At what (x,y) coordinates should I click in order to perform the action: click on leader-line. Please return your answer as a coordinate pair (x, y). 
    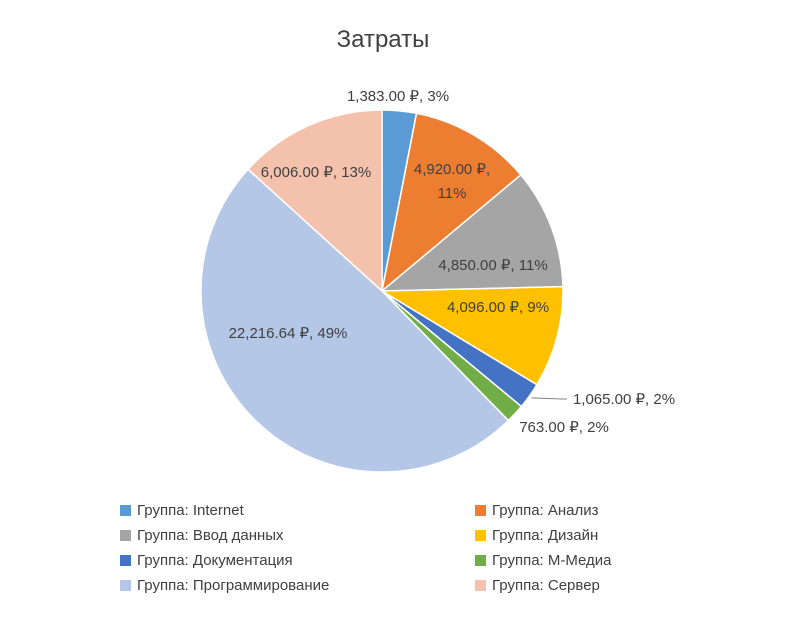
    Looking at the image, I should click on (549, 398).